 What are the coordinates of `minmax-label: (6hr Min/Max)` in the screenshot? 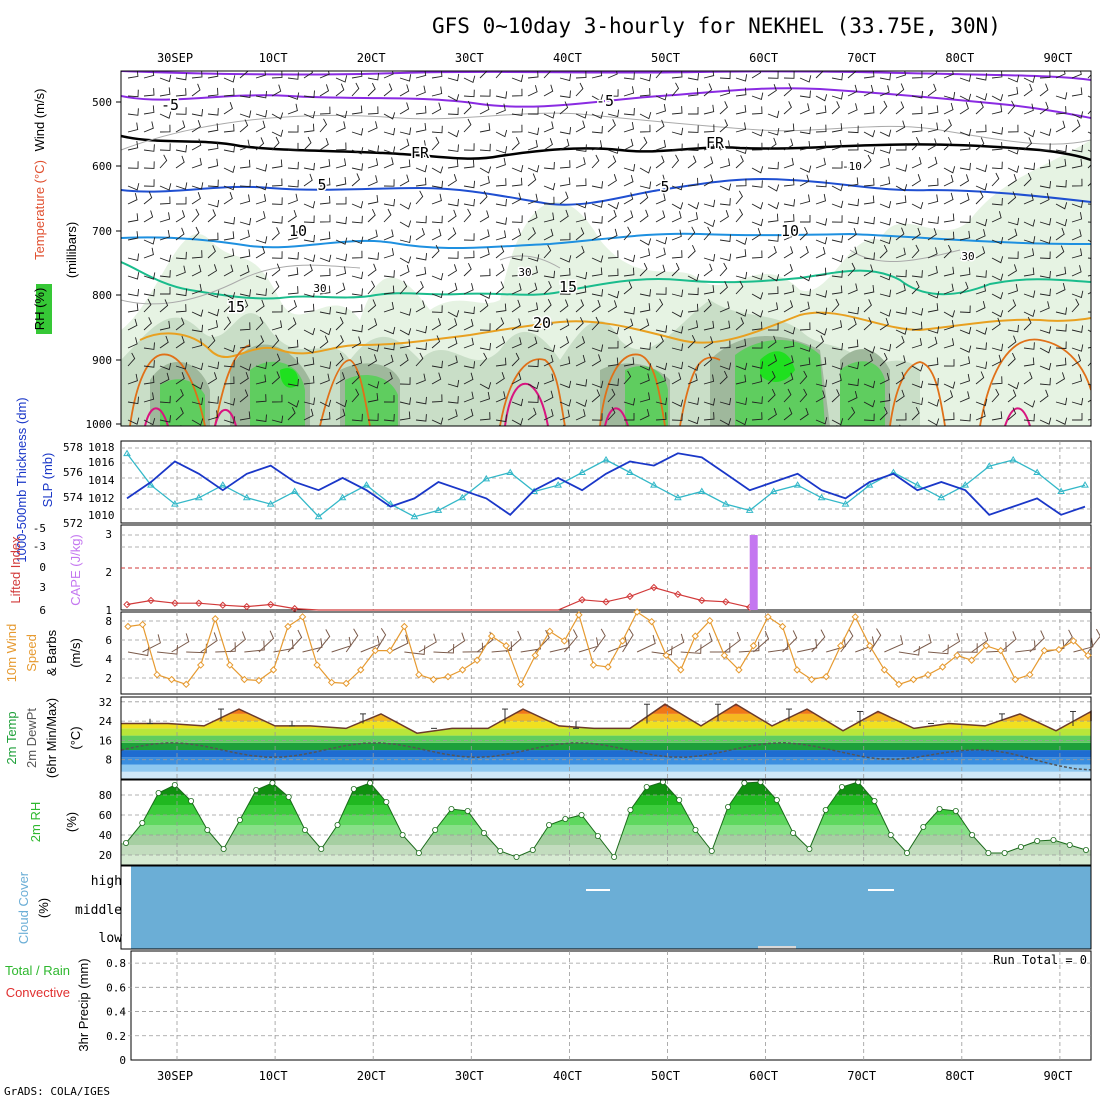 It's located at (51, 738).